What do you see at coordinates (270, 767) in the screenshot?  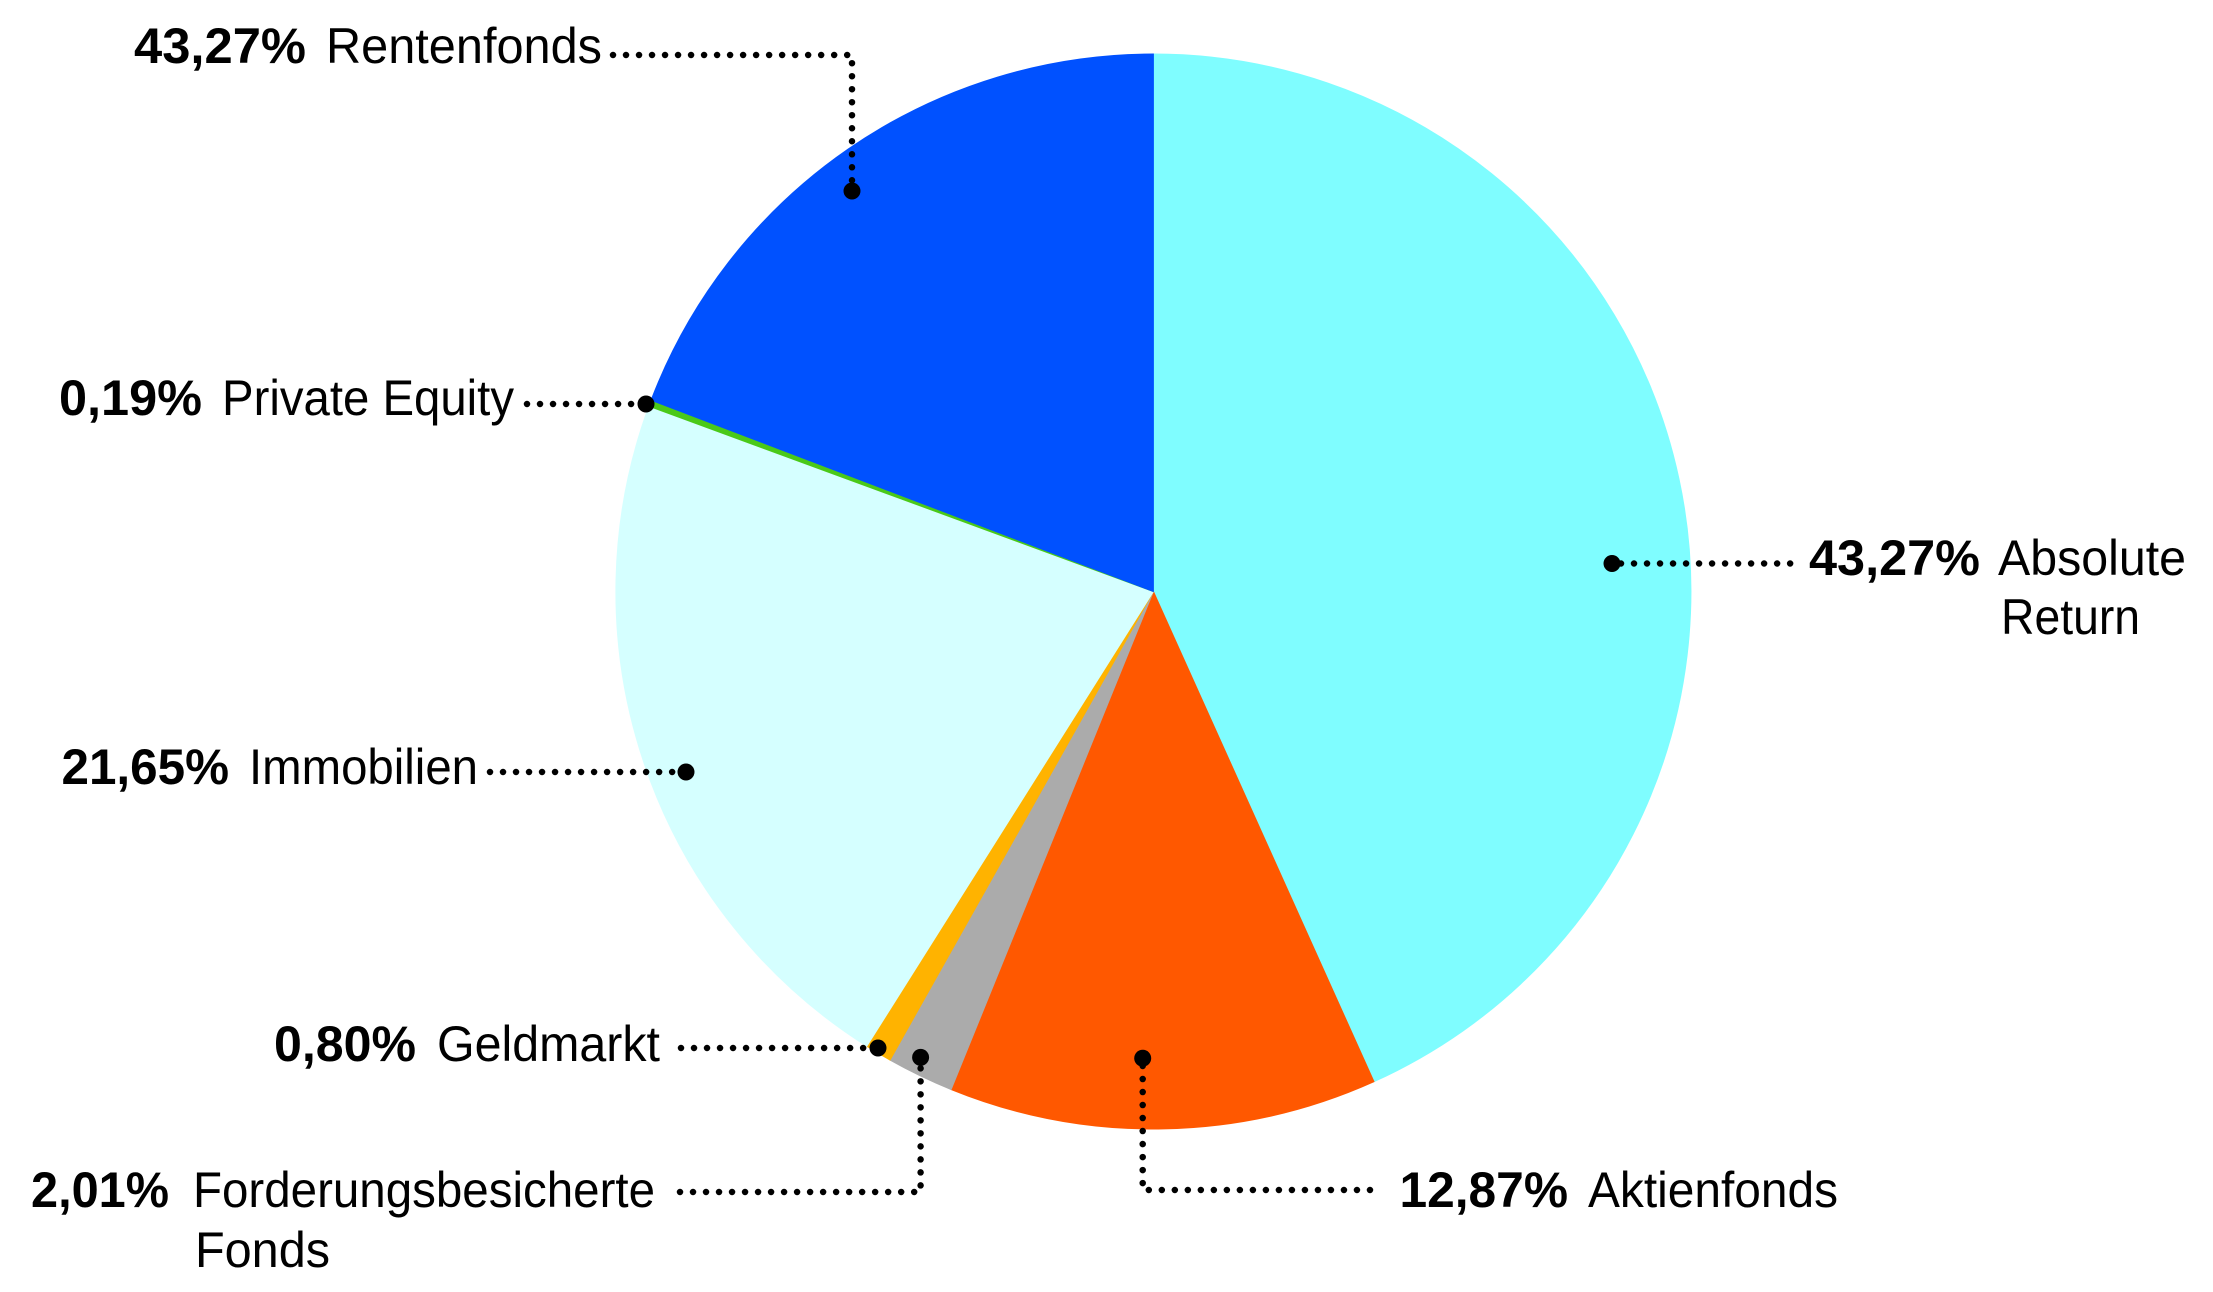 I see `svg-text:21,65%Immobilien: 21,65% Immobilien` at bounding box center [270, 767].